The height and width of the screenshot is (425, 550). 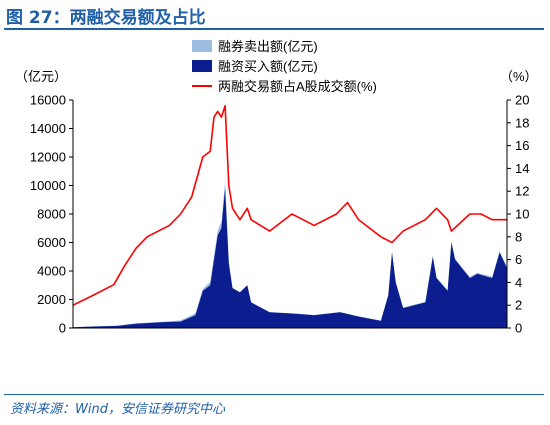 What do you see at coordinates (518, 305) in the screenshot?
I see `y-right-tick-label: 2` at bounding box center [518, 305].